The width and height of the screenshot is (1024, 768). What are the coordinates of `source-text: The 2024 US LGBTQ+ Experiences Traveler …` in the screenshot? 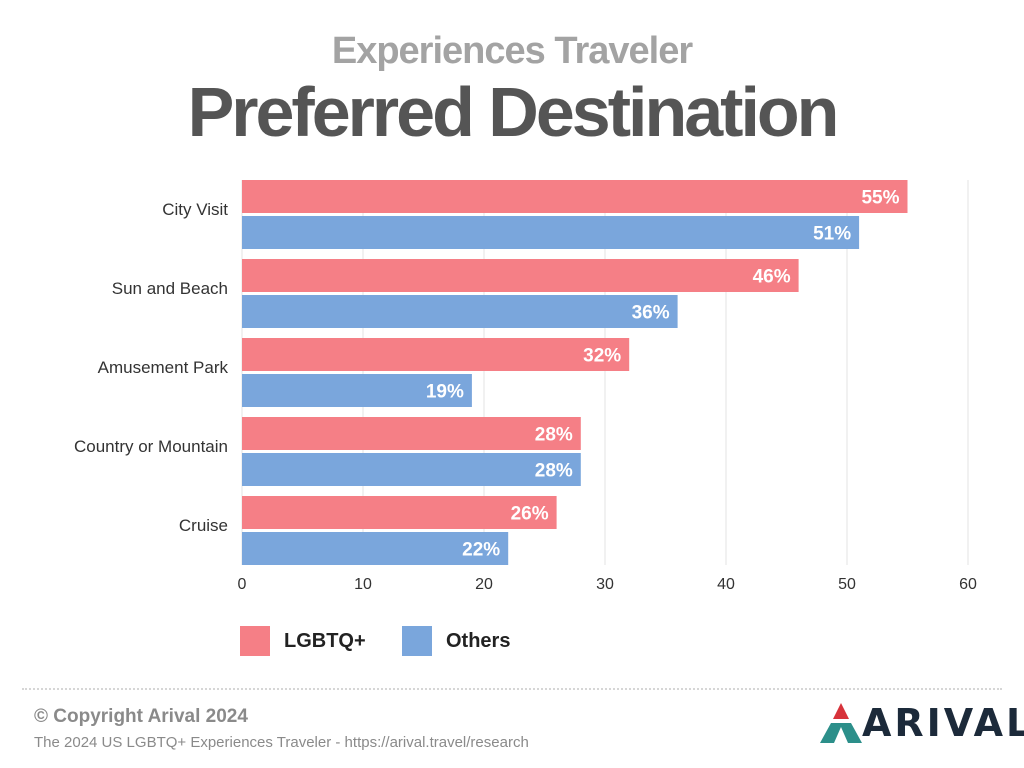 It's located at (281, 742).